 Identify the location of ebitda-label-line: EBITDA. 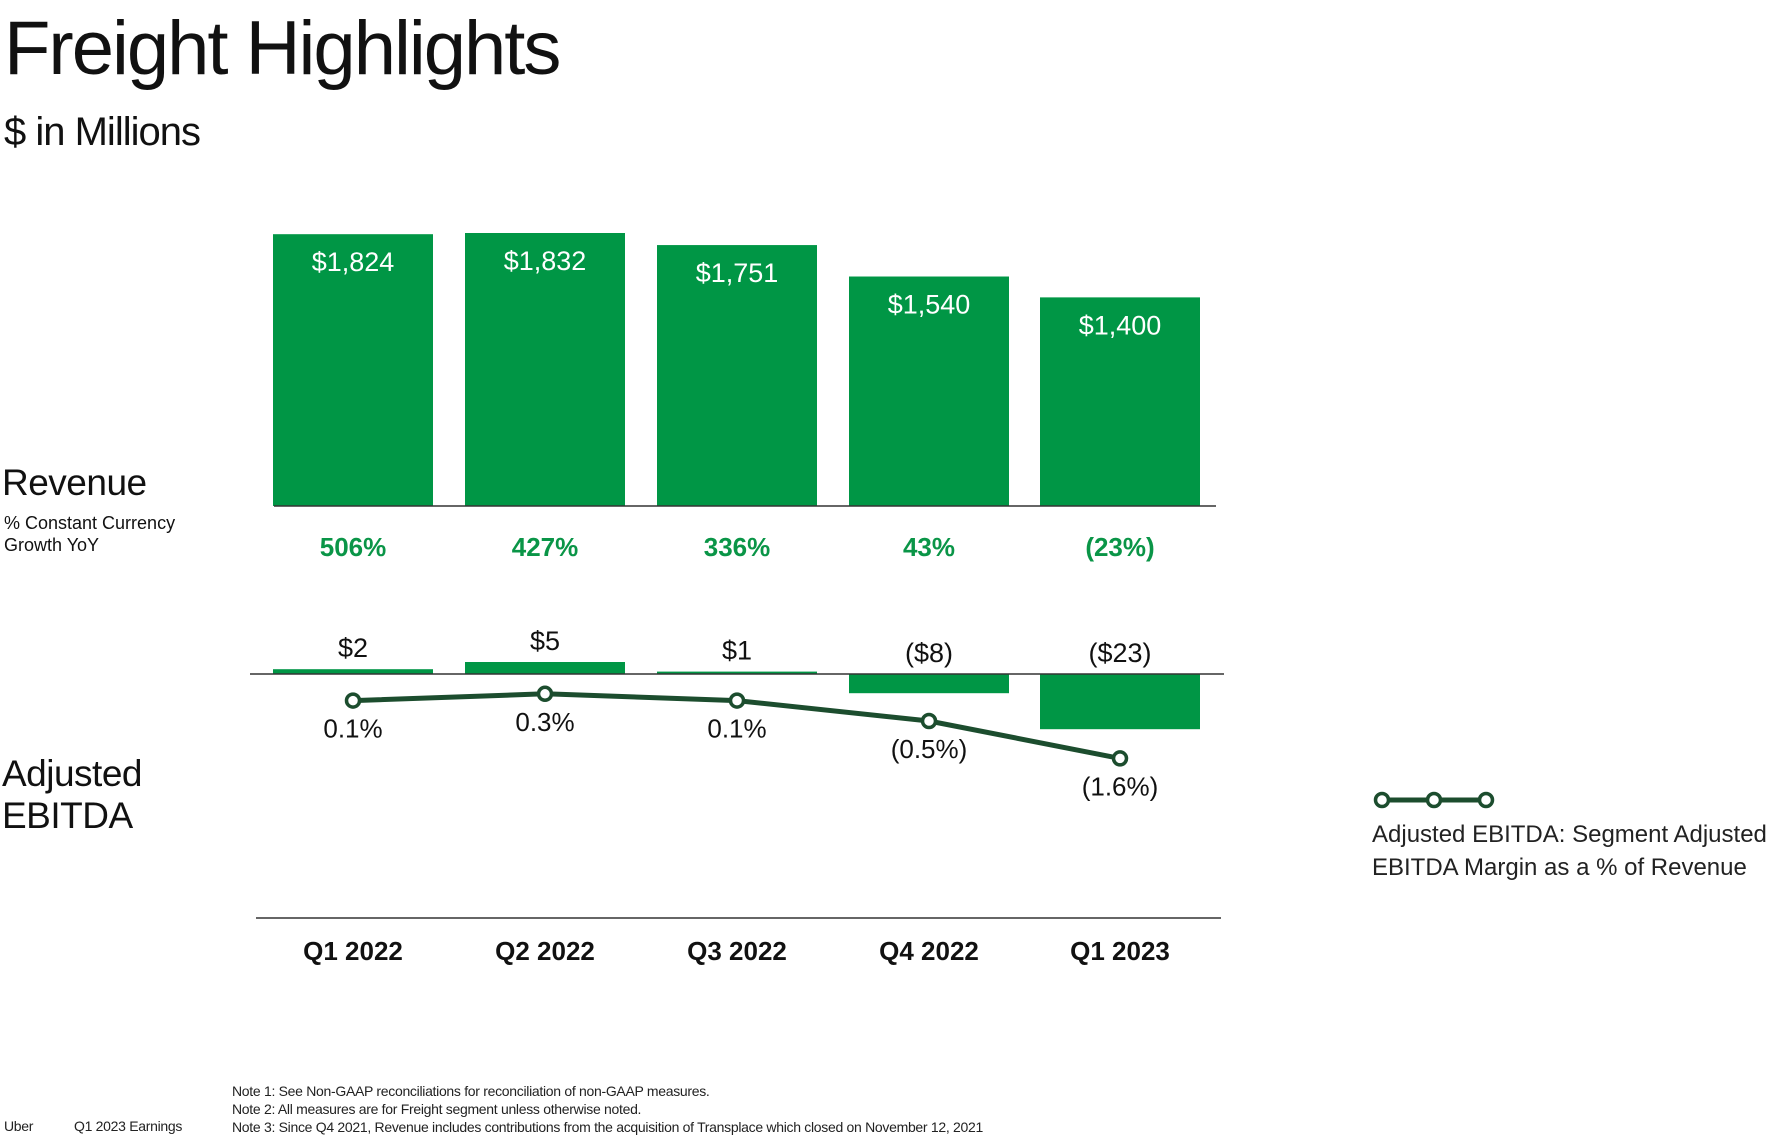
(67, 815).